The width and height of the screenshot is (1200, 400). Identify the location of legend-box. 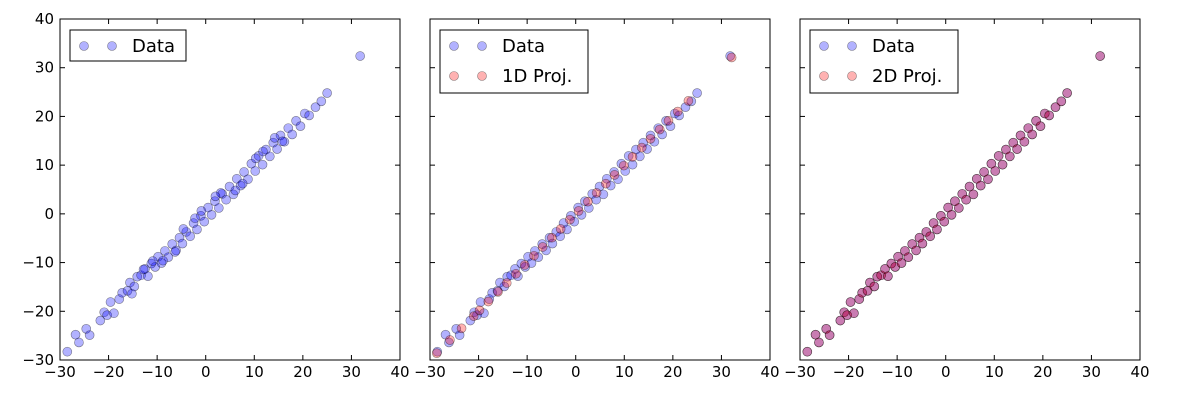
(884, 61).